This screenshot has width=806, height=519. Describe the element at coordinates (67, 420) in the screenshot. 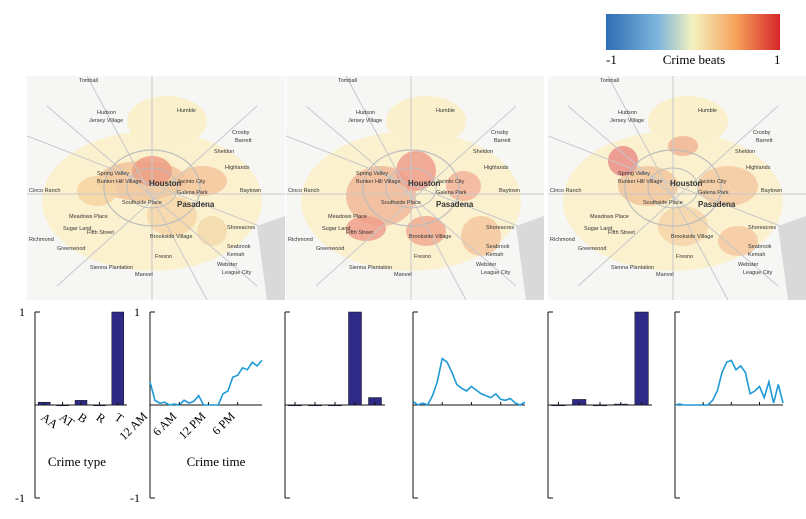

I see `x-tick-label: AT` at that location.